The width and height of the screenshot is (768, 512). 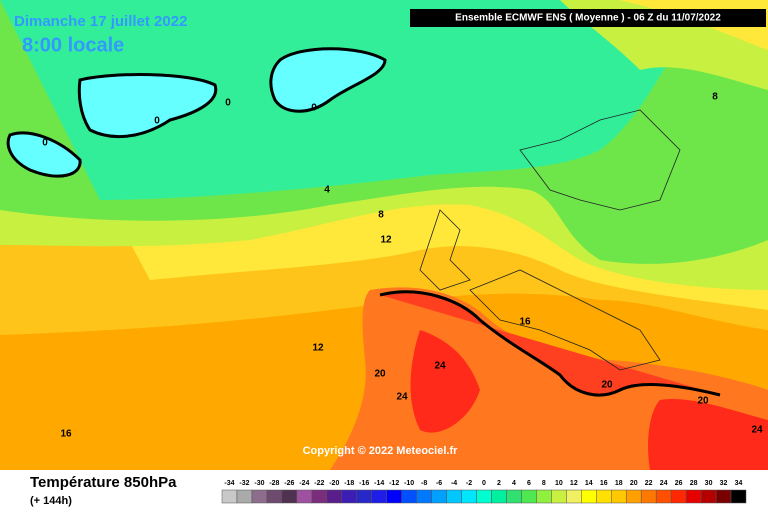 What do you see at coordinates (274, 483) in the screenshot?
I see `legend-label: -28` at bounding box center [274, 483].